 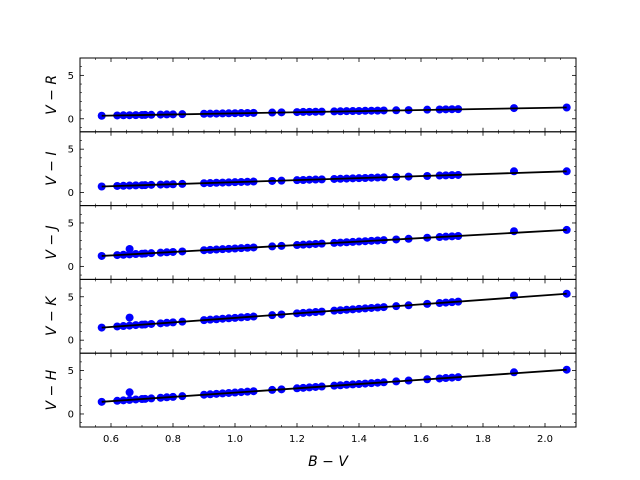 I want to click on subplot-panel: 0 5 V − H, so click(x=310, y=390).